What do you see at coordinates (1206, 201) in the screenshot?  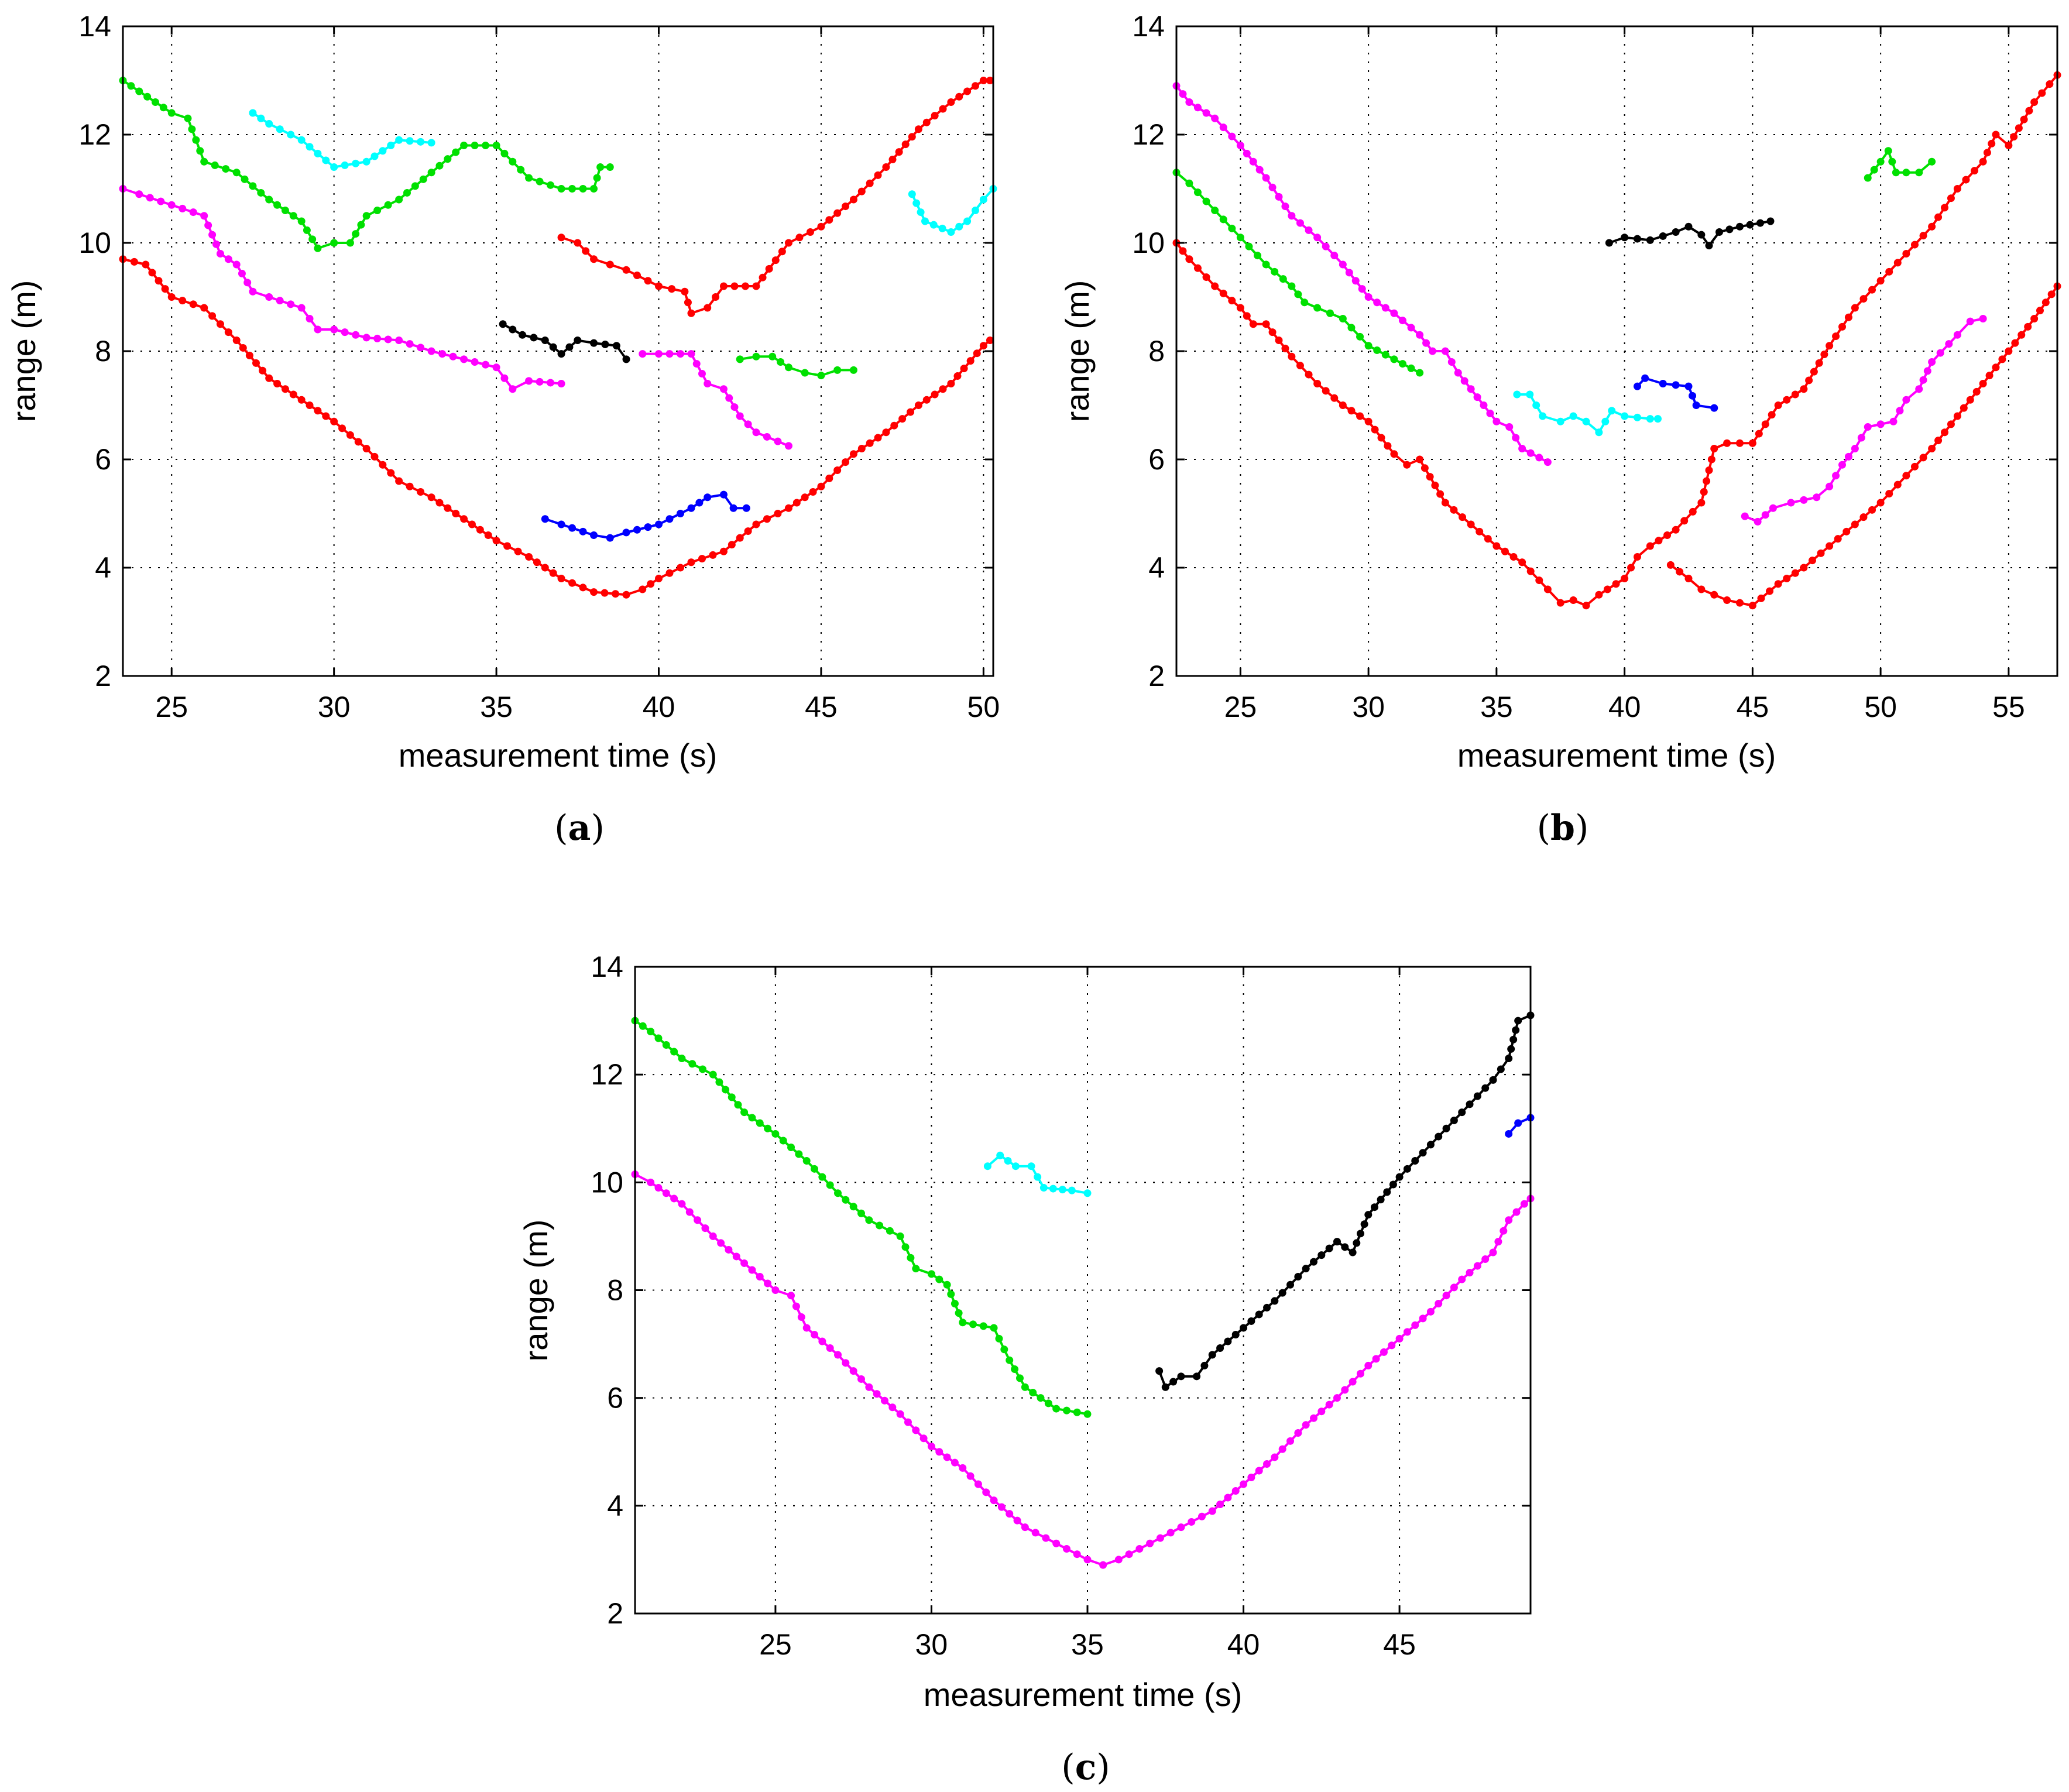 I see `track-b-green-1-marker` at bounding box center [1206, 201].